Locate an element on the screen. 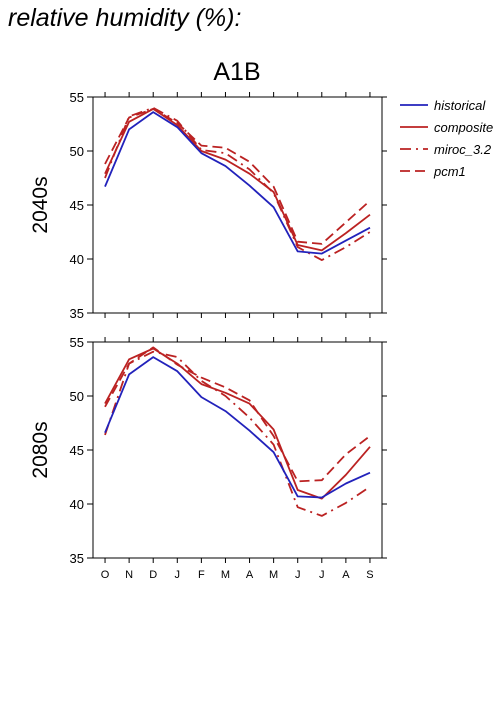 This screenshot has height=709, width=501. x-tick-label: N is located at coordinates (129, 575).